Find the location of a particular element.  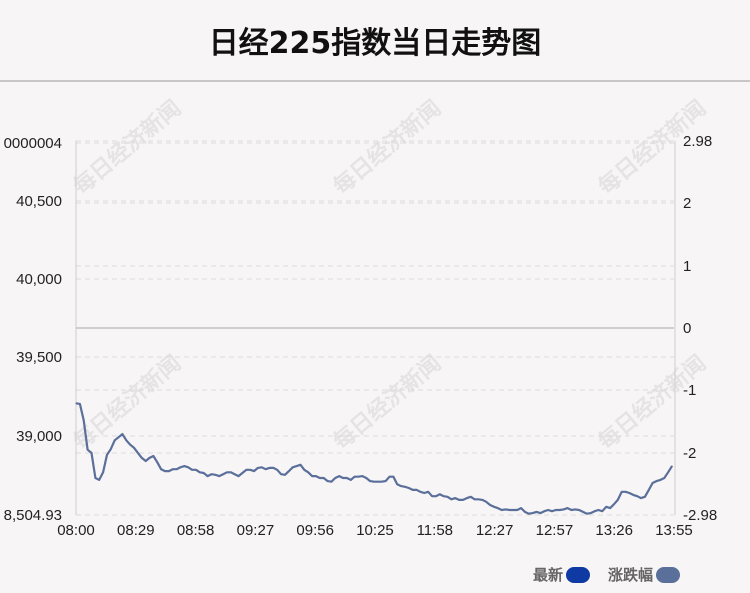

x-tick-label: 12:57 is located at coordinates (555, 530).